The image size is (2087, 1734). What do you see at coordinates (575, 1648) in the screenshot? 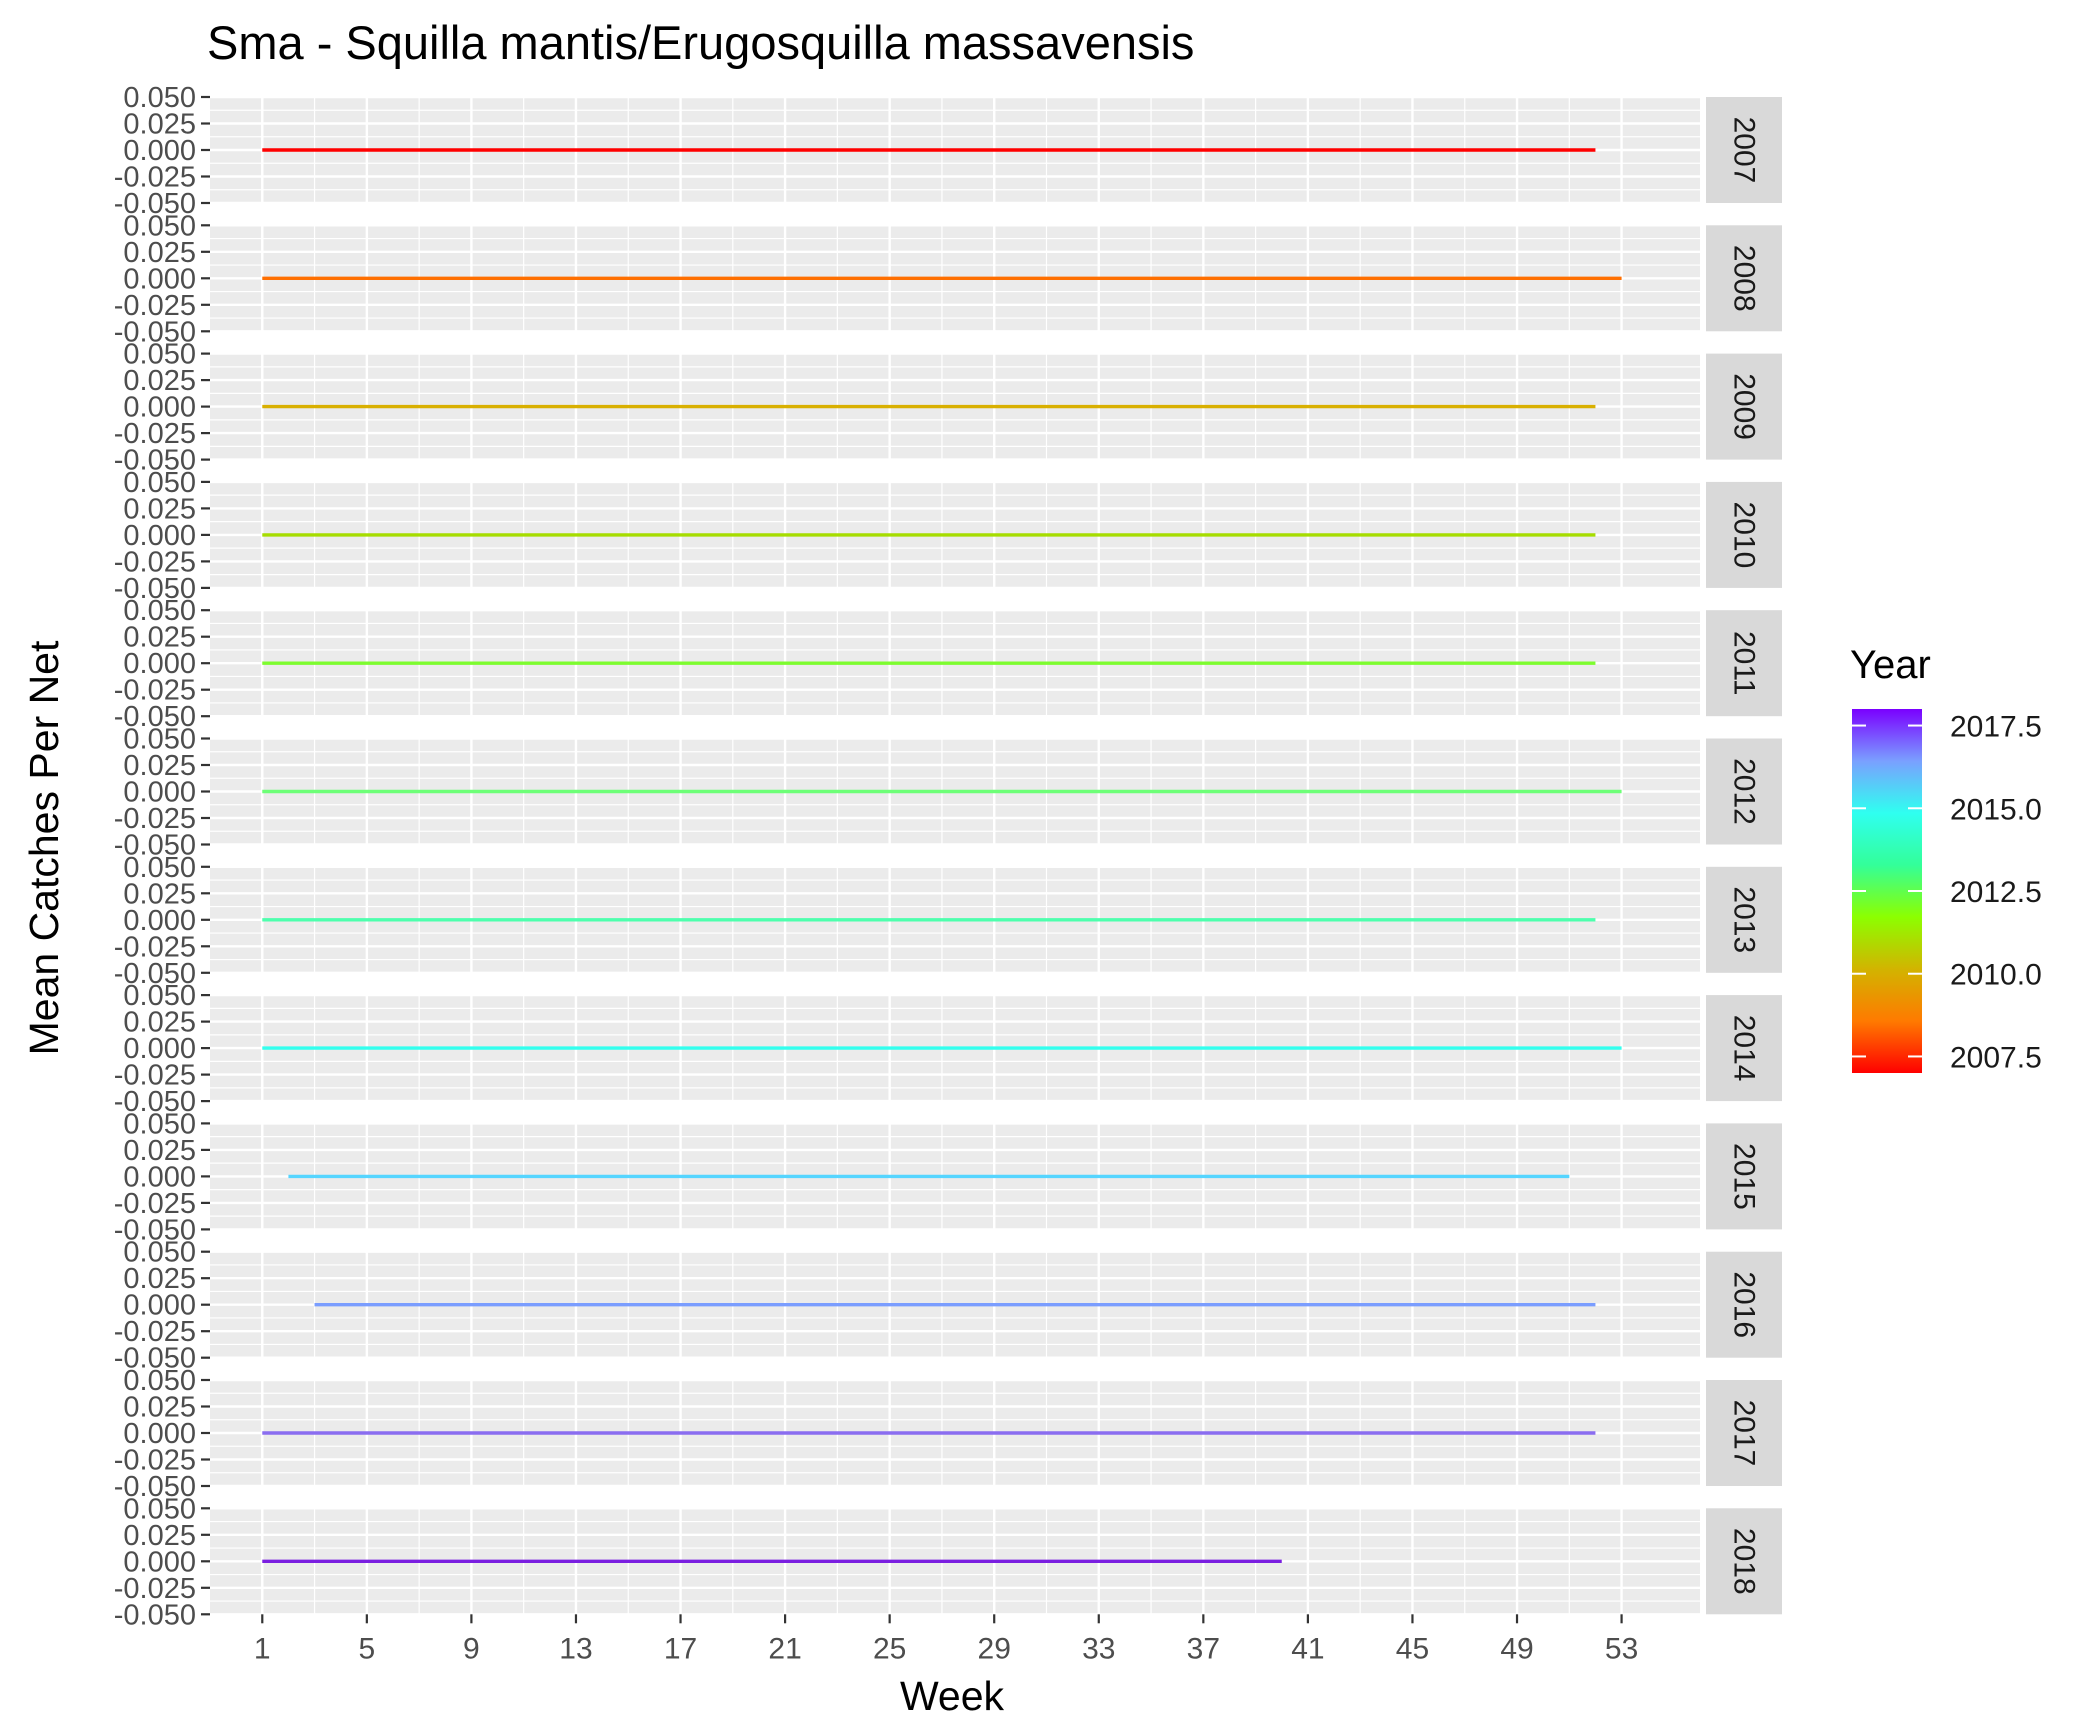
I see `x-tick-label: 13` at bounding box center [575, 1648].